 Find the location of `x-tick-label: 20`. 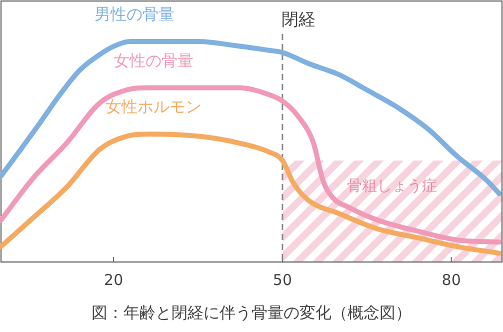

x-tick-label: 20 is located at coordinates (114, 280).